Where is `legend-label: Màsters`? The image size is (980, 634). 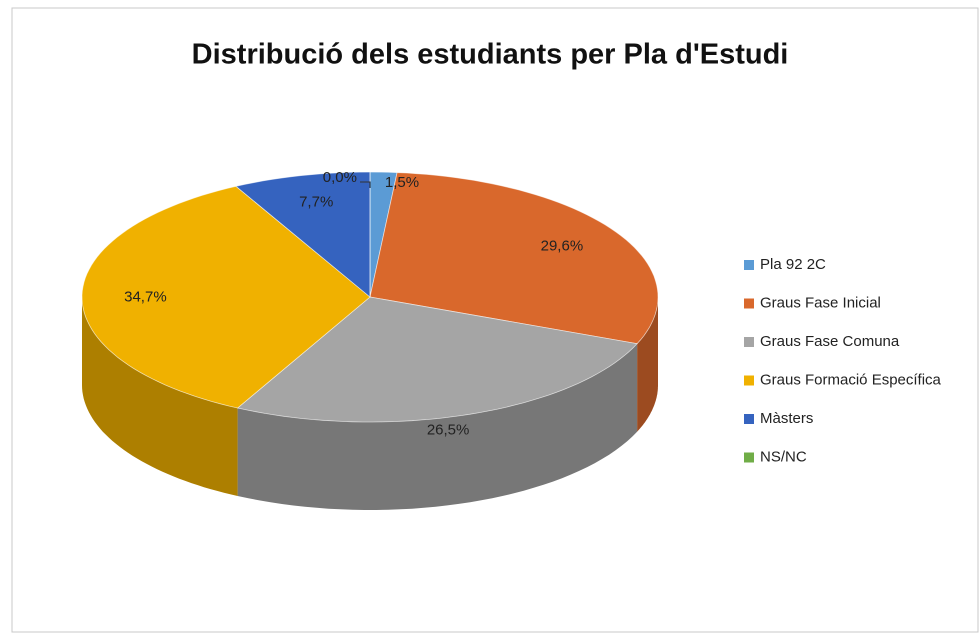
legend-label: Màsters is located at coordinates (786, 418).